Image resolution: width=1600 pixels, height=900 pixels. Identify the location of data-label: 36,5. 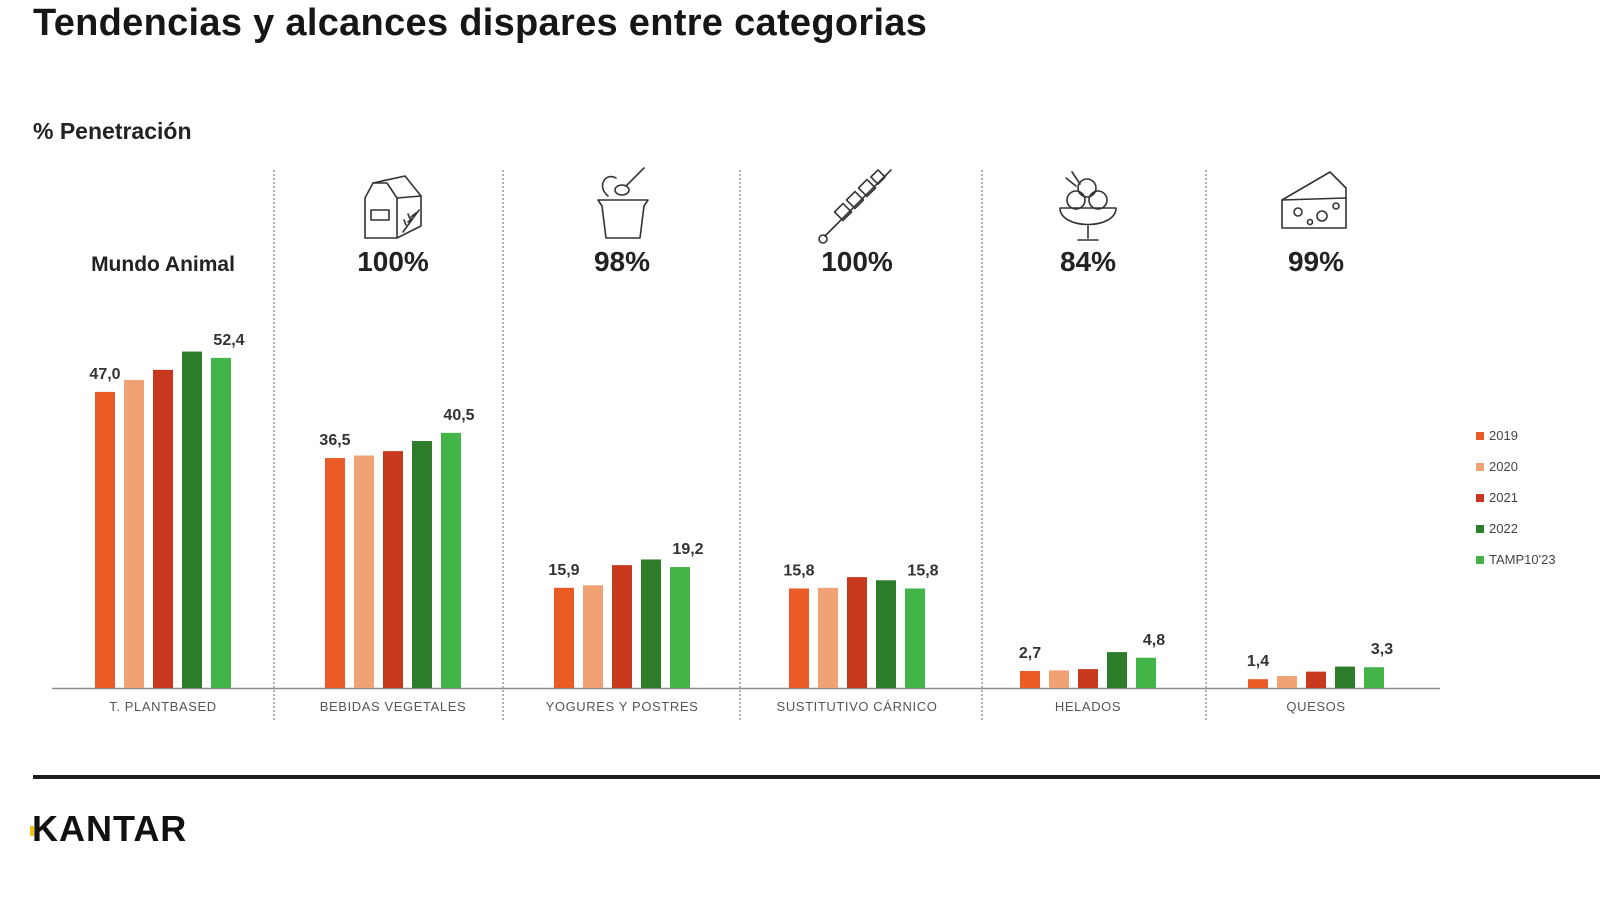
(334, 440).